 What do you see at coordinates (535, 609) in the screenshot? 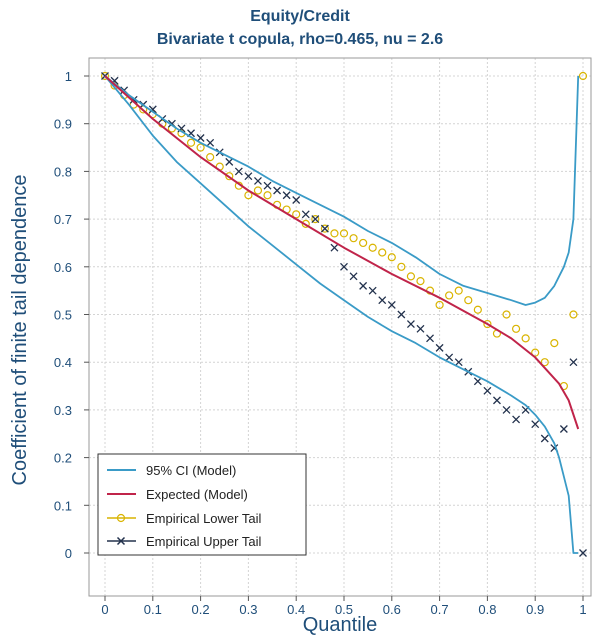
I see `x-tick-label: 0.9` at bounding box center [535, 609].